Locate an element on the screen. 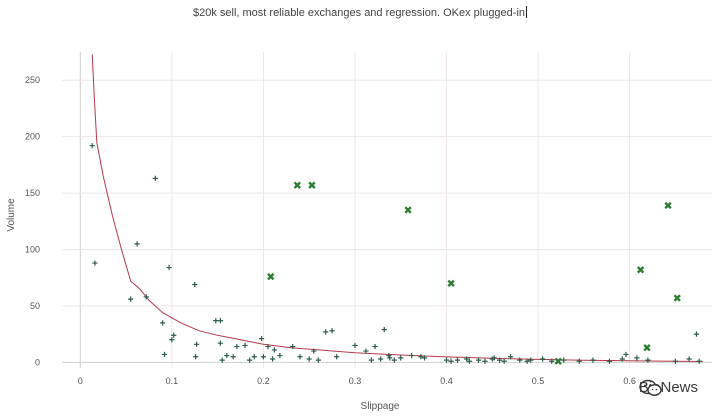 This screenshot has height=419, width=720. x-tick-label: 0.4 is located at coordinates (446, 381).